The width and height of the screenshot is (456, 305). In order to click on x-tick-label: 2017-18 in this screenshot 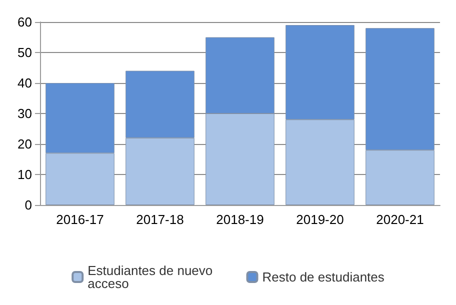, I will do `click(160, 219)`.